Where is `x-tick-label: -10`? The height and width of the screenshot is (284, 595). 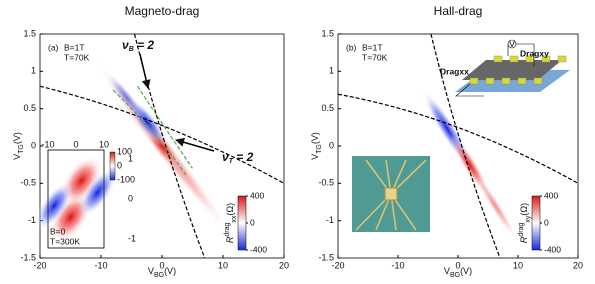 x-tick-label: -10 is located at coordinates (100, 265).